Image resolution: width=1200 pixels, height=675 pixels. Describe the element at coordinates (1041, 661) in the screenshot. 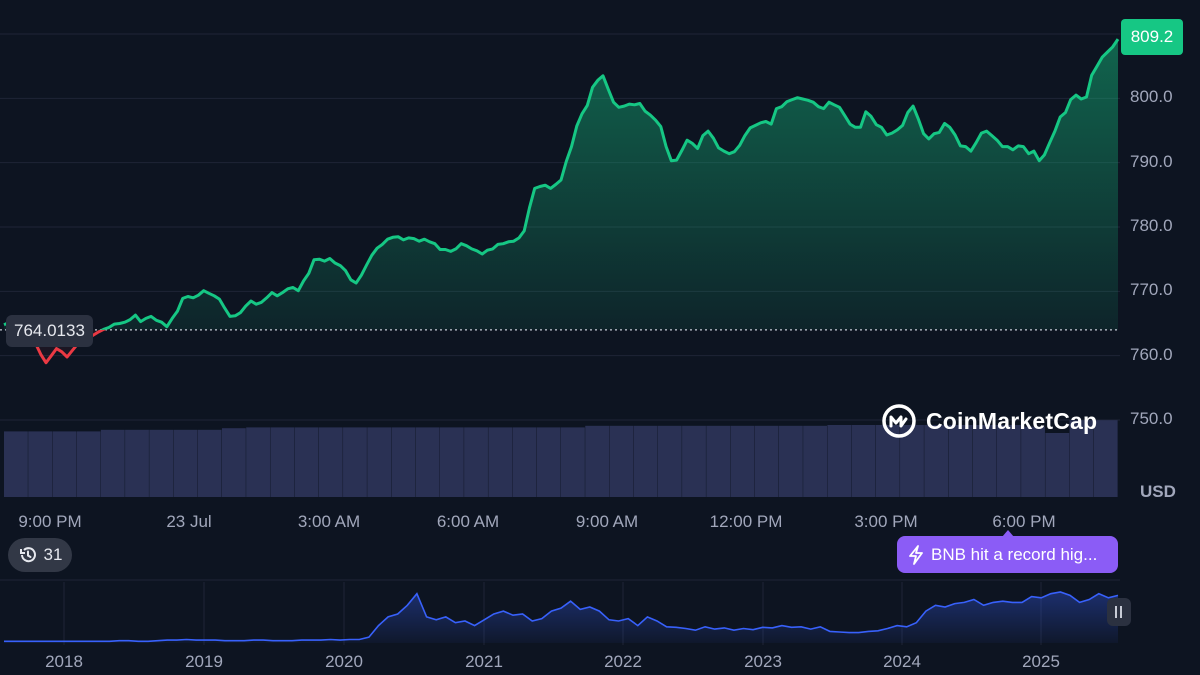

I see `navigator-year-label: 2025` at that location.